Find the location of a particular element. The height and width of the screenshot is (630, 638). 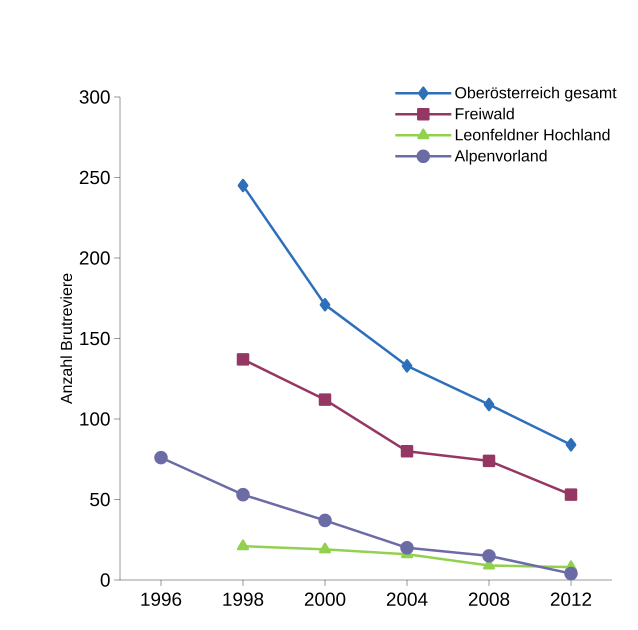

y-tick-label: 250 is located at coordinates (95, 177).